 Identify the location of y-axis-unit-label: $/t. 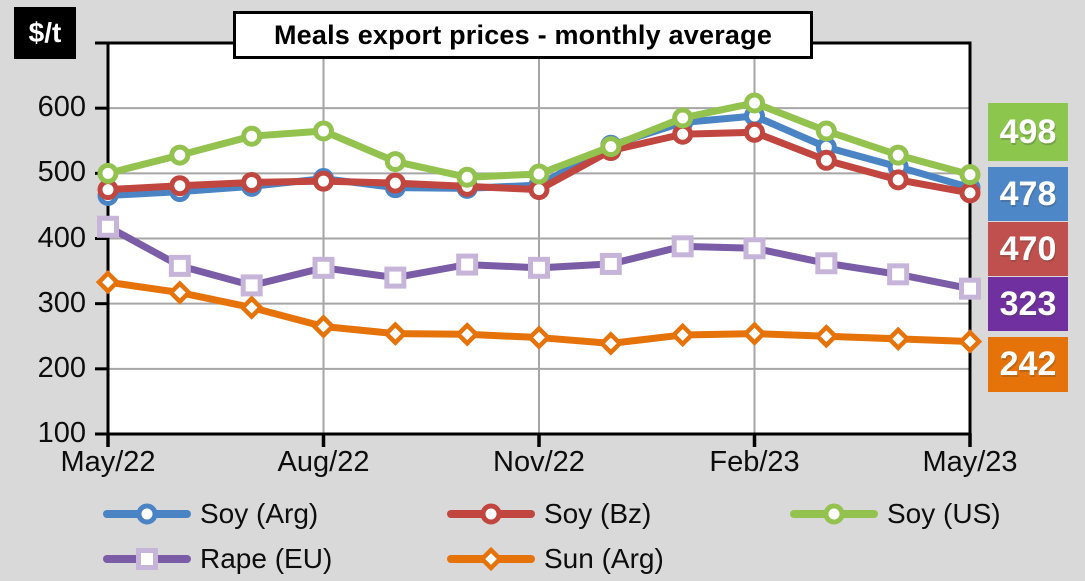
(45, 32).